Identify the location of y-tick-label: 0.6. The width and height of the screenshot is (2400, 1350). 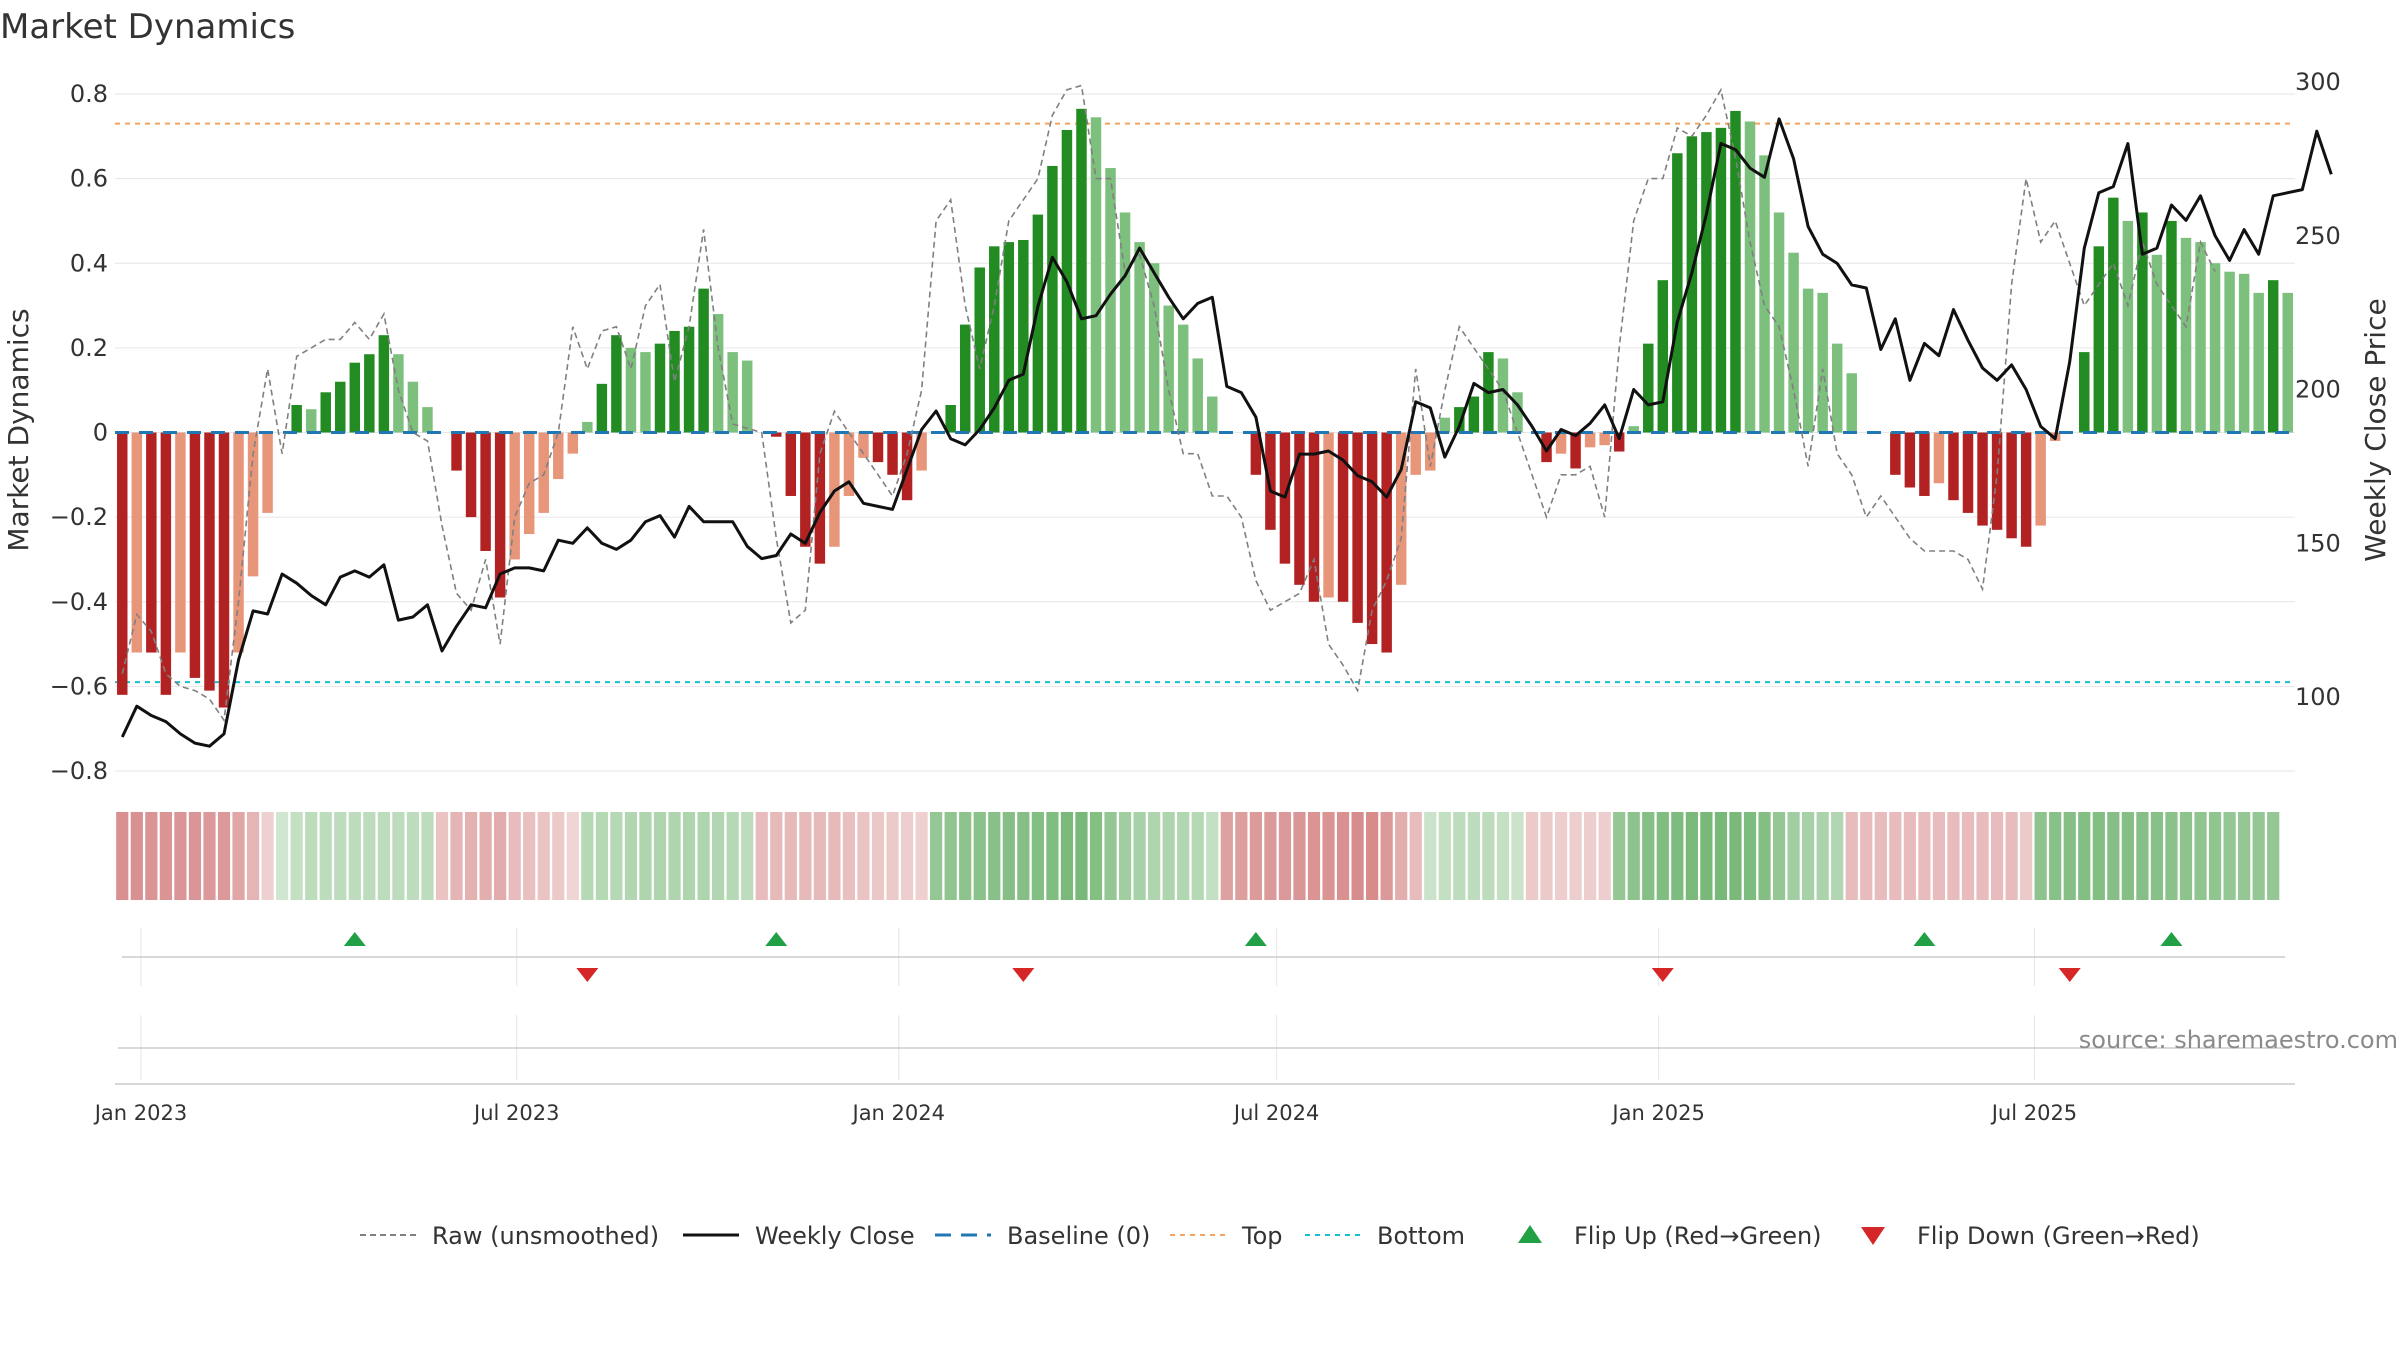
(89, 179).